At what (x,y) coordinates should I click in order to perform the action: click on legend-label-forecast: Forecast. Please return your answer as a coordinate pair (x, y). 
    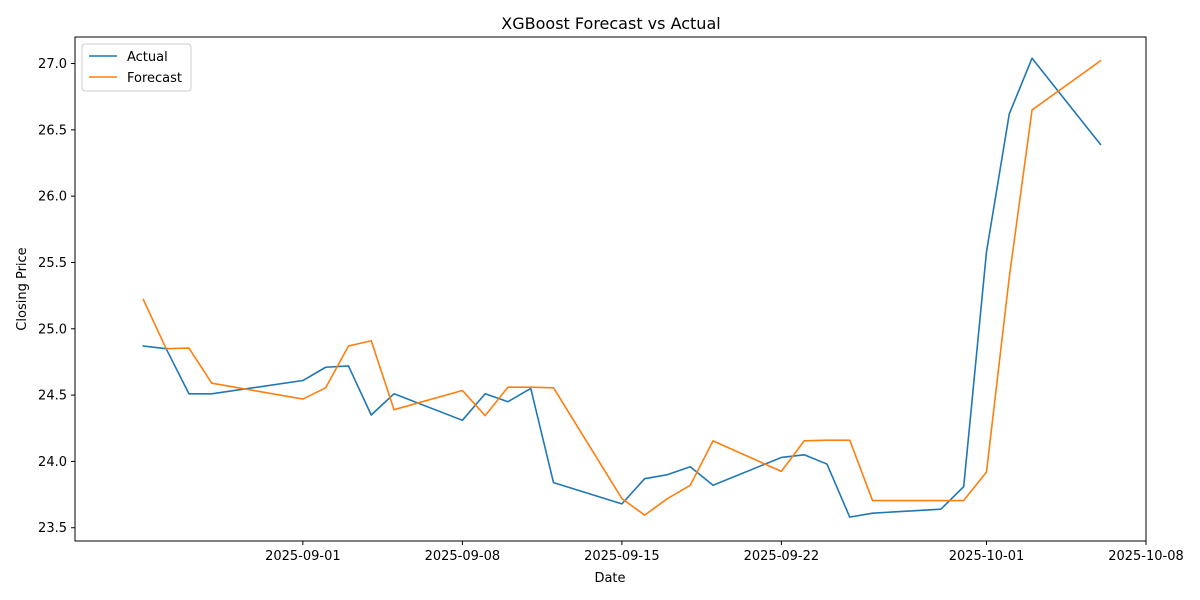
    Looking at the image, I should click on (154, 78).